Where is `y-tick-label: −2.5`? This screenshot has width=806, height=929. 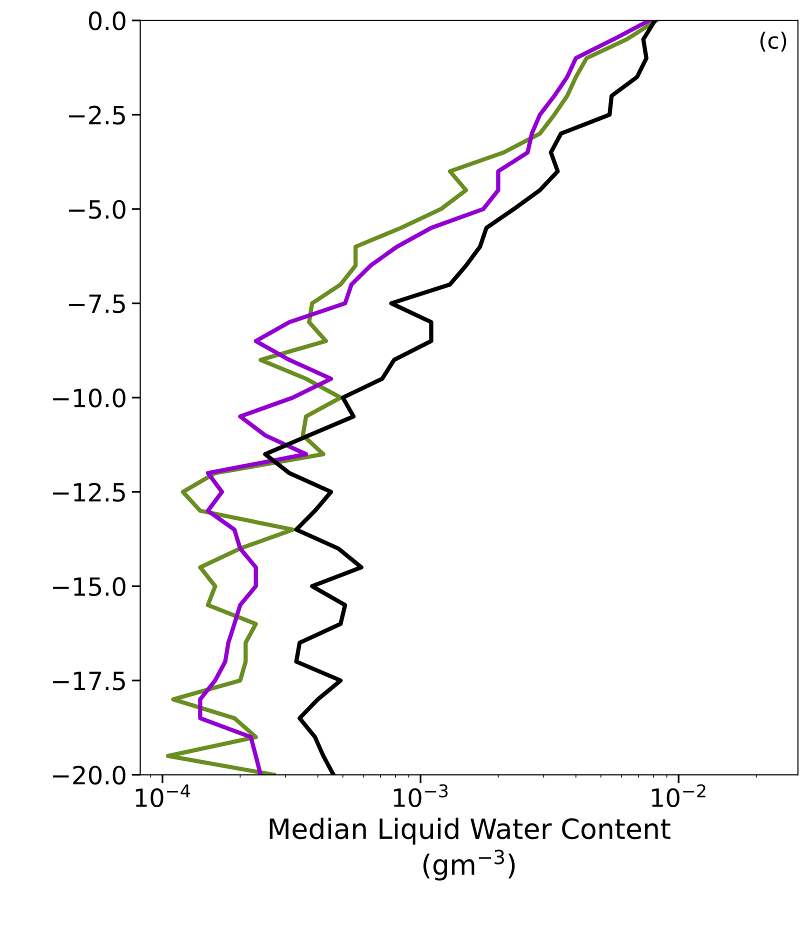 y-tick-label: −2.5 is located at coordinates (96, 115).